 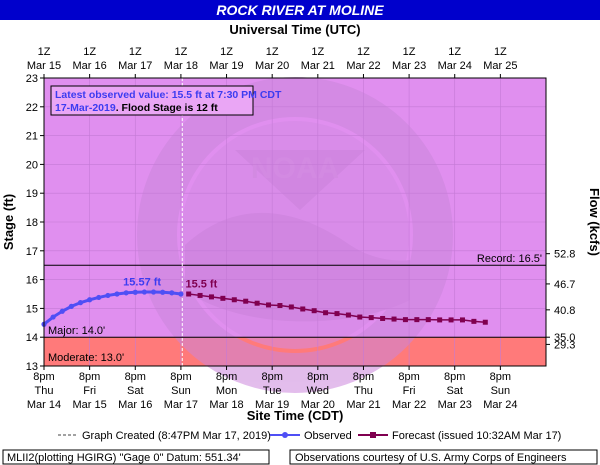 What do you see at coordinates (8, 222) in the screenshot?
I see `y-axis-title: Stage (ft)` at bounding box center [8, 222].